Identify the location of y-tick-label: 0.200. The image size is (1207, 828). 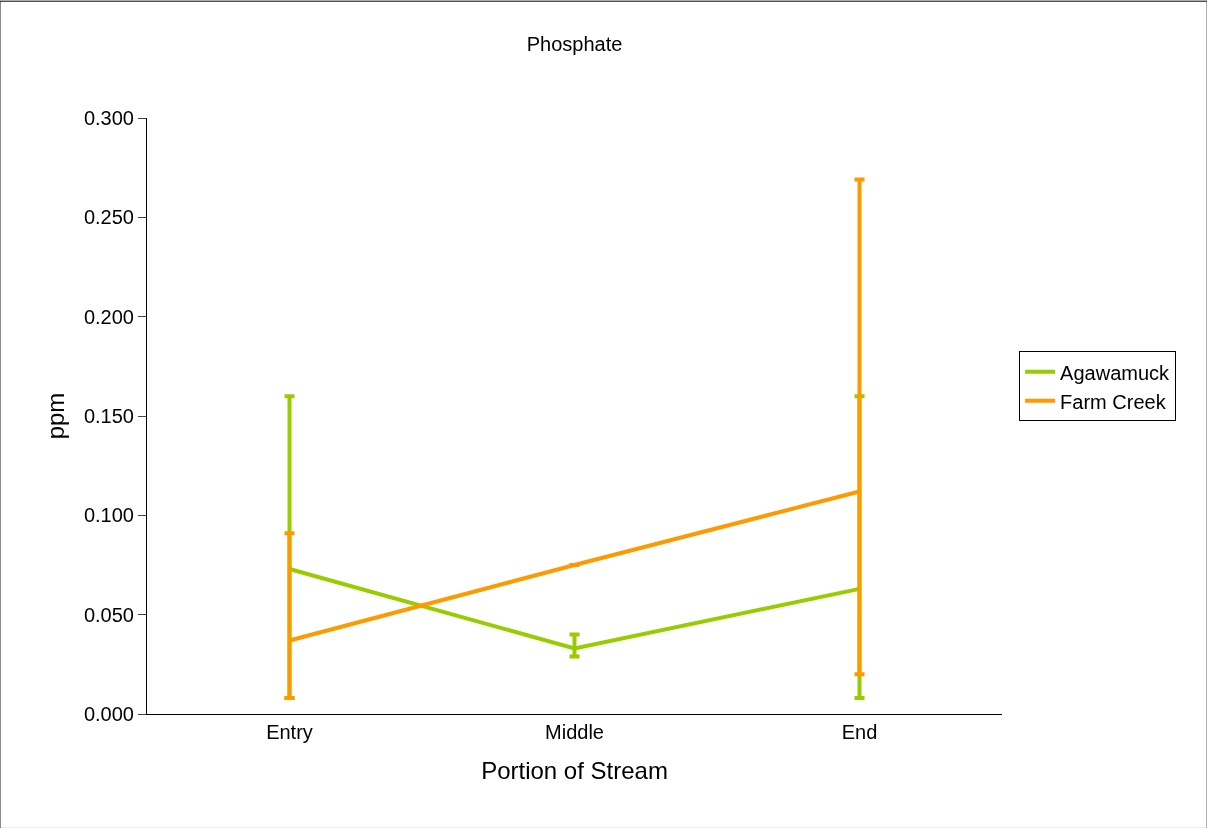
(108, 316).